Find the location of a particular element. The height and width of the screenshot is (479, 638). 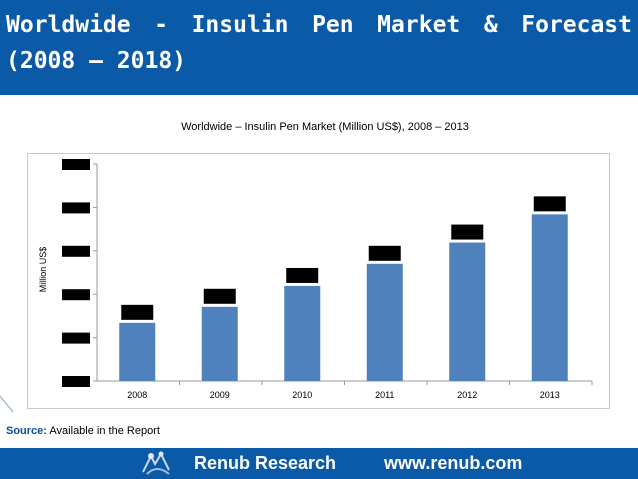

footer-company-name: Renub Research is located at coordinates (265, 463).